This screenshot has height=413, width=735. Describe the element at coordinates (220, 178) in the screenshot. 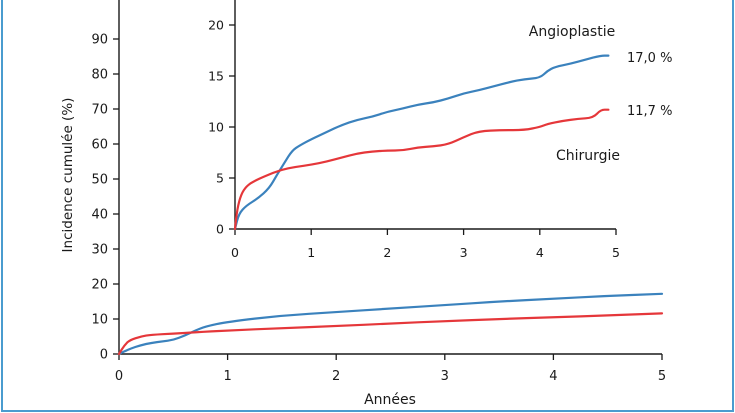

I see `inset-y-tick-label: 5` at that location.